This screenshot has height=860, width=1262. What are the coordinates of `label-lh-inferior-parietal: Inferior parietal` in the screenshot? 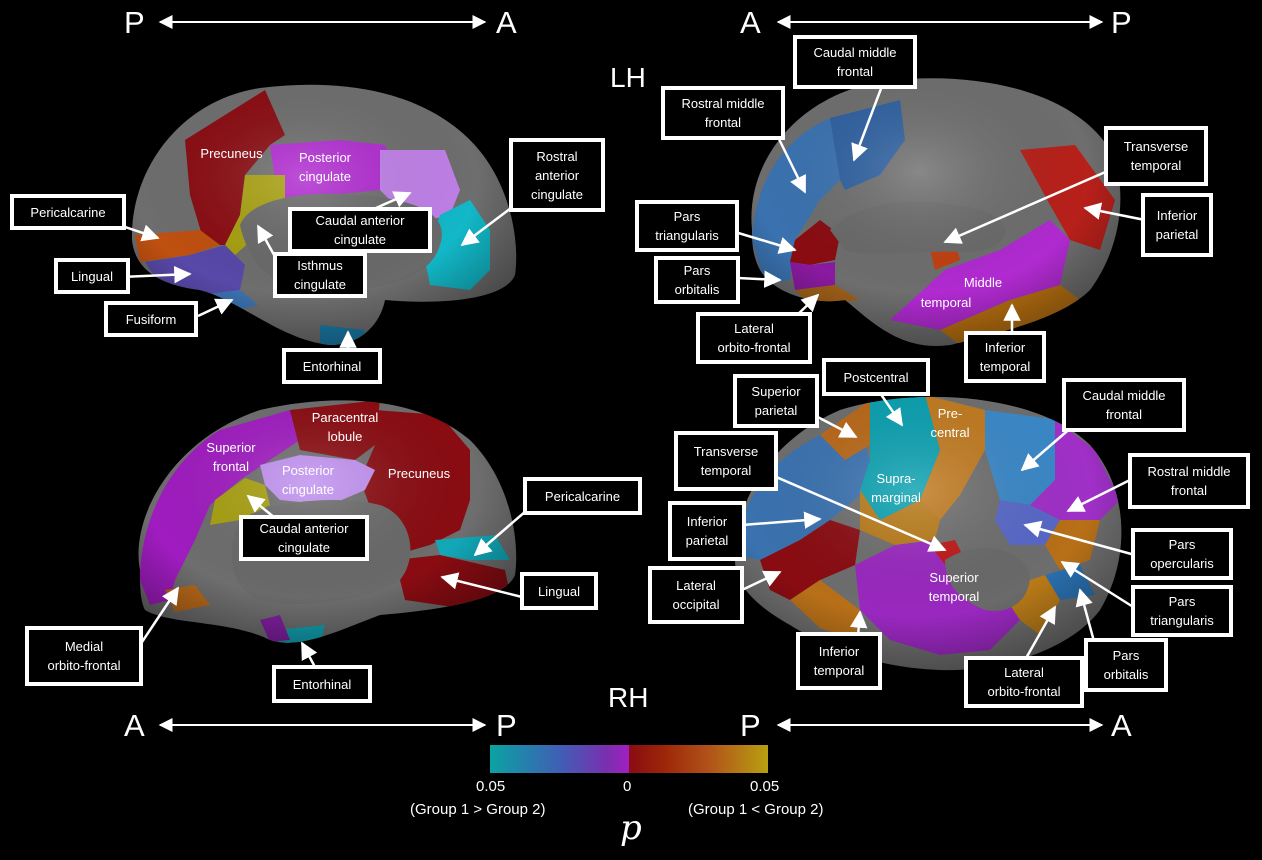 It's located at (1177, 225).